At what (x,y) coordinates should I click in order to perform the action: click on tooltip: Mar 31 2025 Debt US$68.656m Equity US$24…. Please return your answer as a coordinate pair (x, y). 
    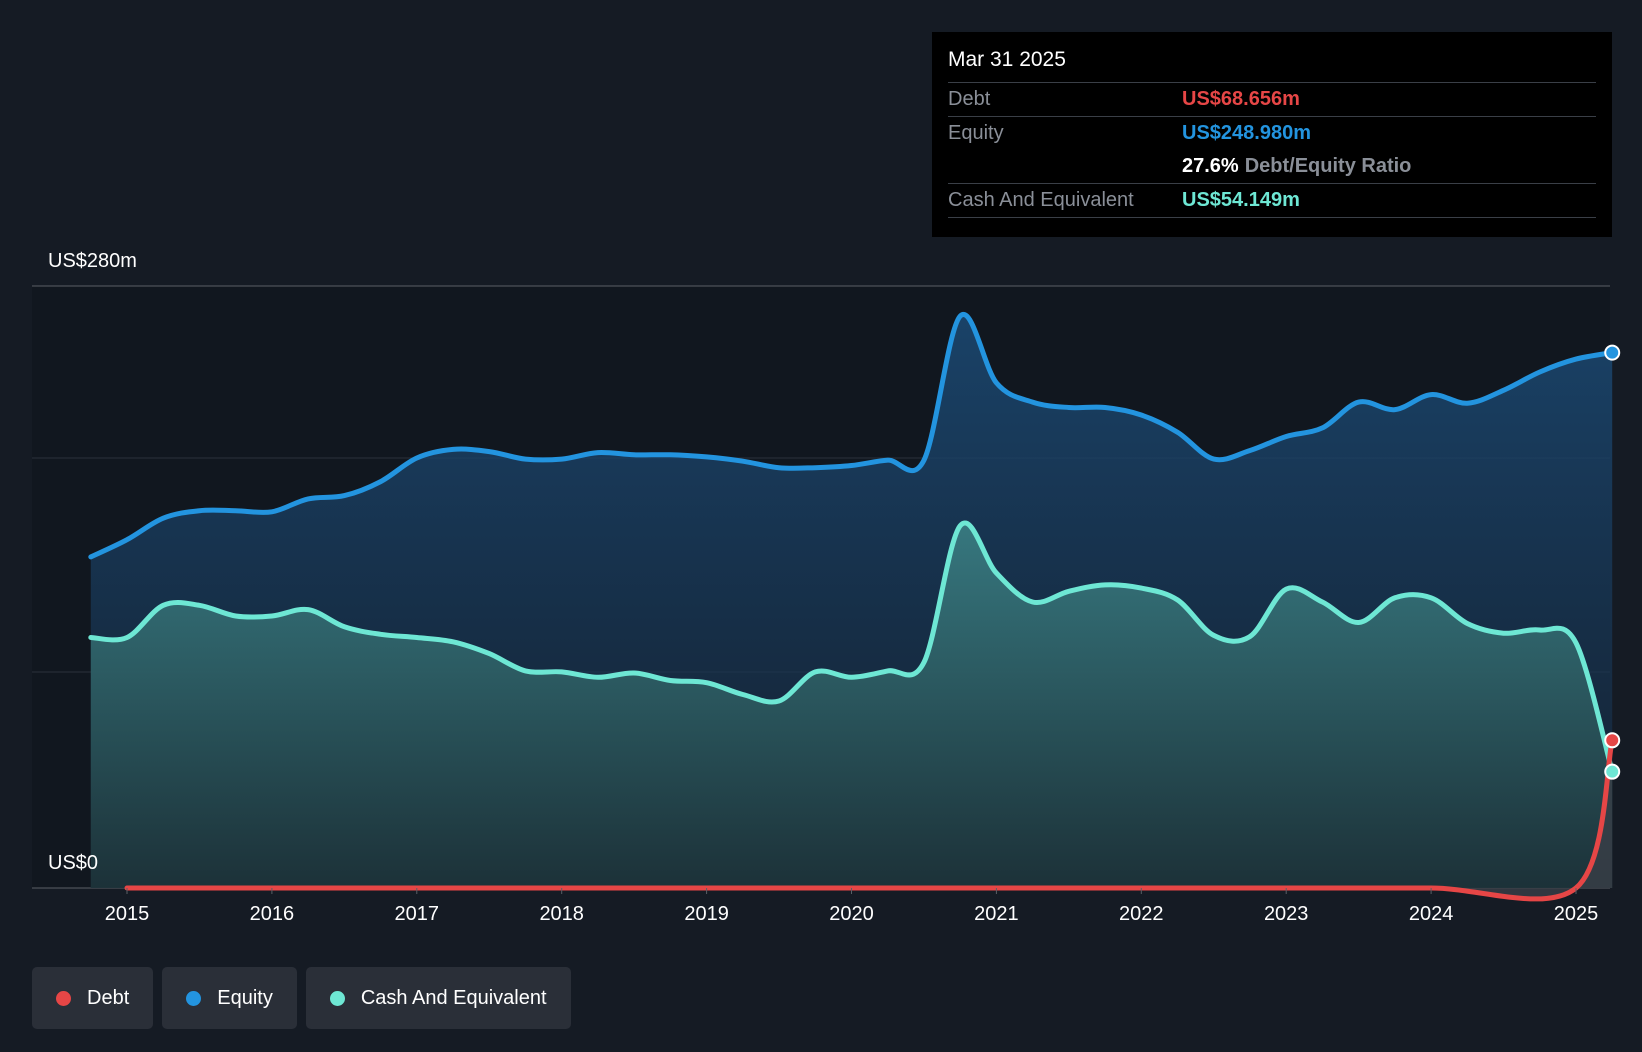
    Looking at the image, I should click on (1272, 134).